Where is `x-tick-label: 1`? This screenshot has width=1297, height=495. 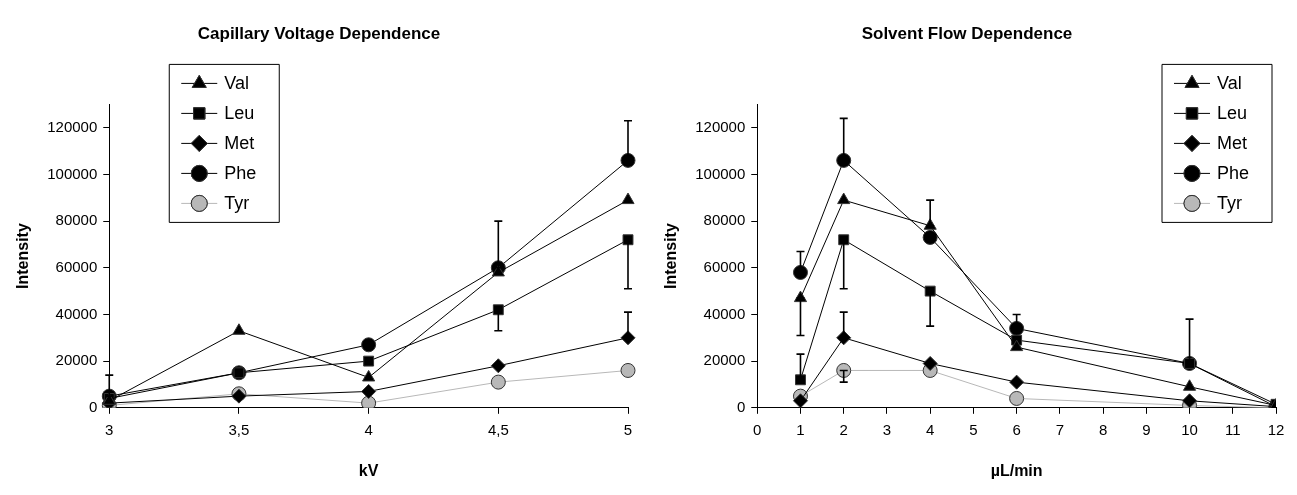 x-tick-label: 1 is located at coordinates (800, 429).